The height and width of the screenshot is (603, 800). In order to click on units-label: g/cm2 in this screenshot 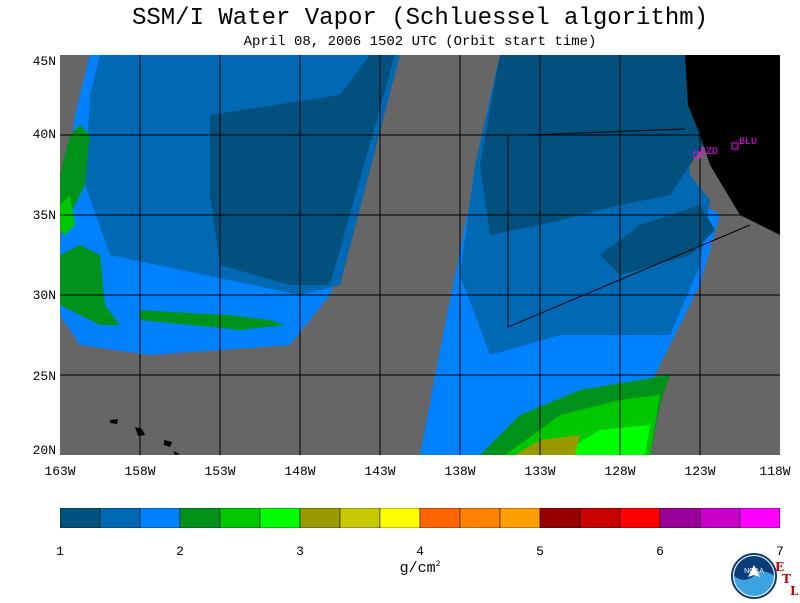, I will do `click(420, 568)`.